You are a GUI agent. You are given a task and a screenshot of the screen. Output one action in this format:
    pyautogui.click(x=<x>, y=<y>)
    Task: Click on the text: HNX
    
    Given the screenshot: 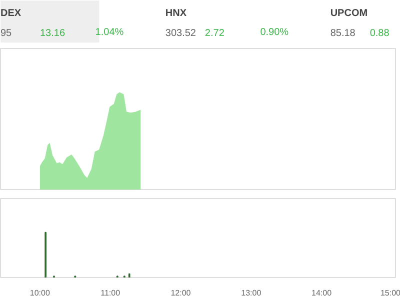 What is the action you would take?
    pyautogui.click(x=176, y=13)
    